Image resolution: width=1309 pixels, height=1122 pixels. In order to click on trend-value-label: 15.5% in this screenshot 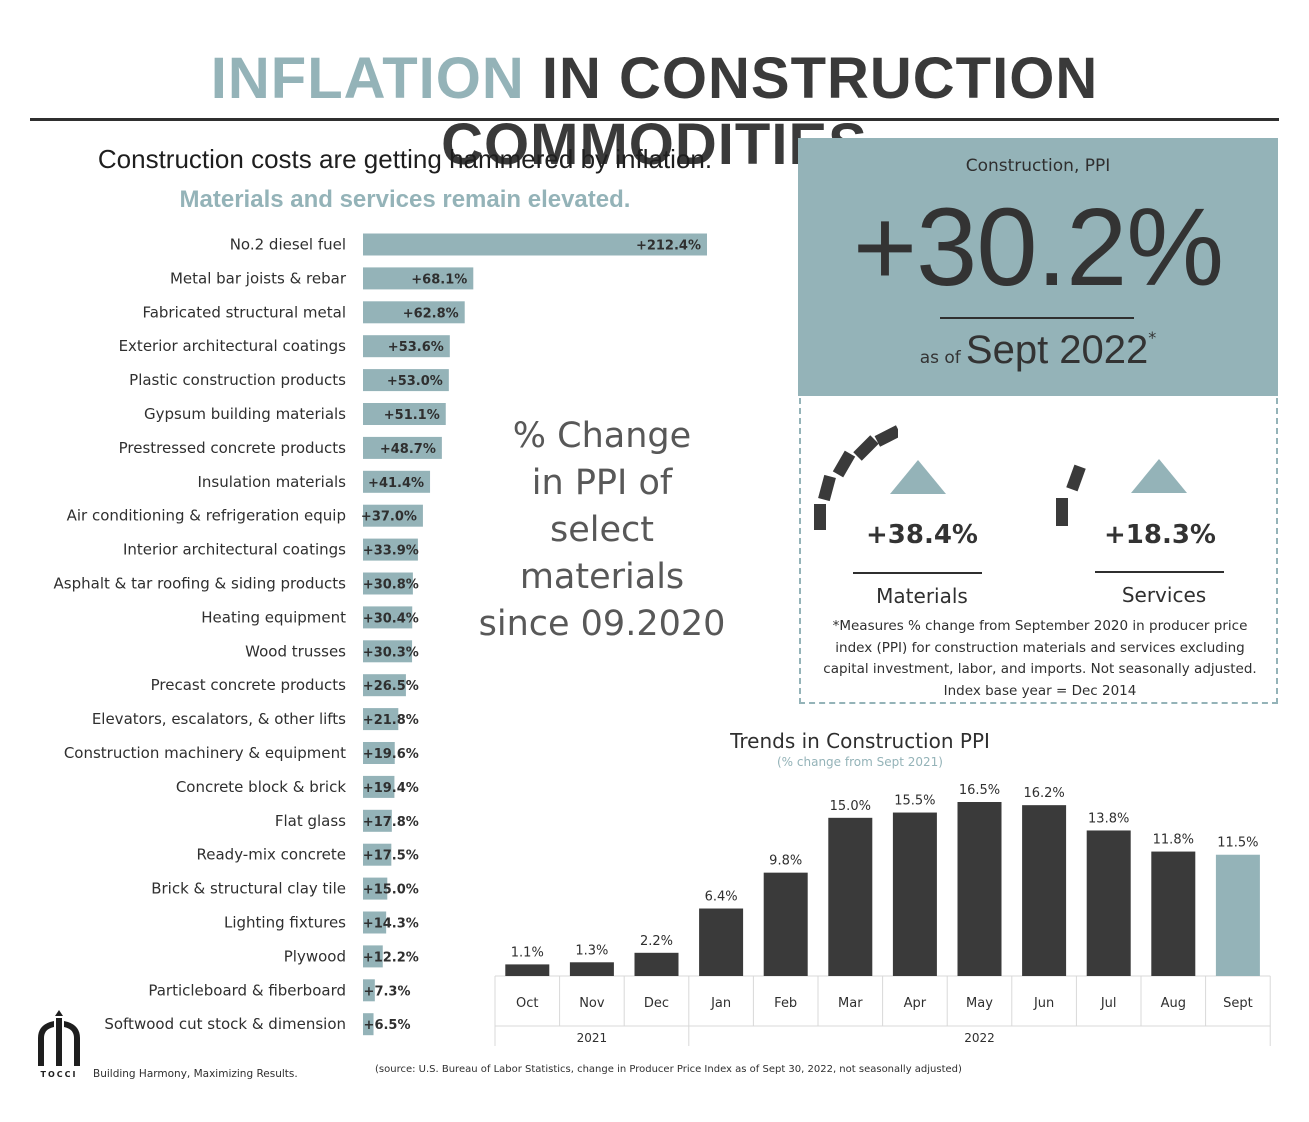, I will do `click(914, 801)`.